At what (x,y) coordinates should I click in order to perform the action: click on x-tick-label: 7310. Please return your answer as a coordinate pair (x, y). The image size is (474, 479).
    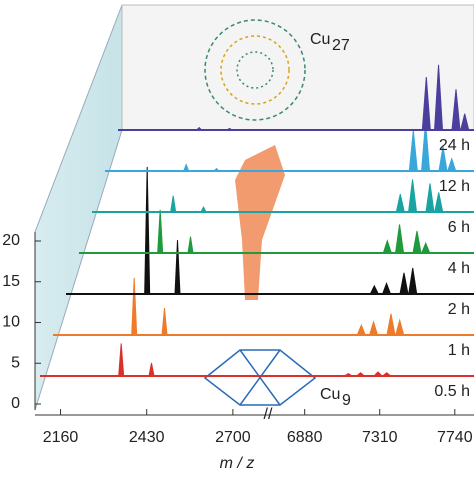
    Looking at the image, I should click on (380, 437).